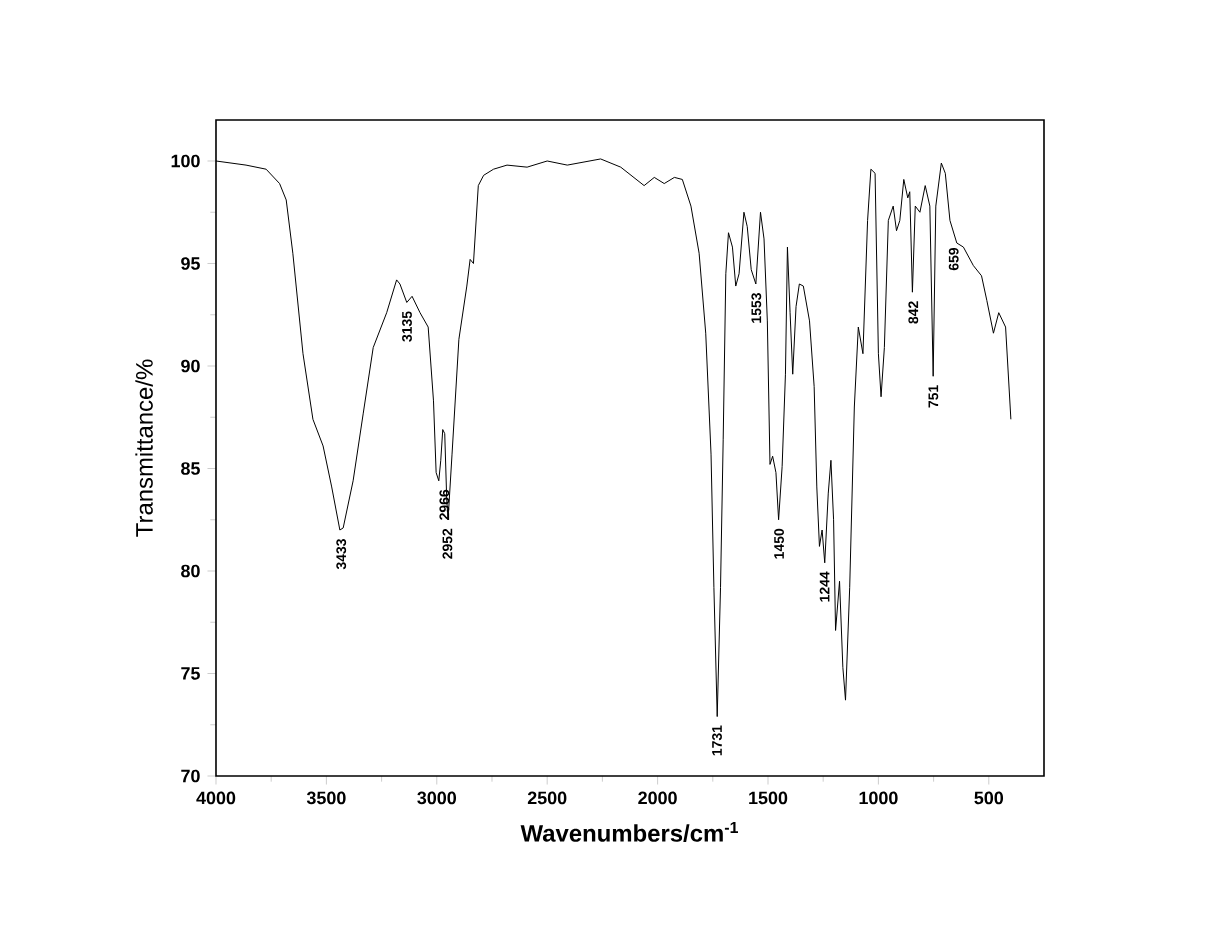 This screenshot has width=1218, height=934. I want to click on y-tick-label: 75, so click(190, 673).